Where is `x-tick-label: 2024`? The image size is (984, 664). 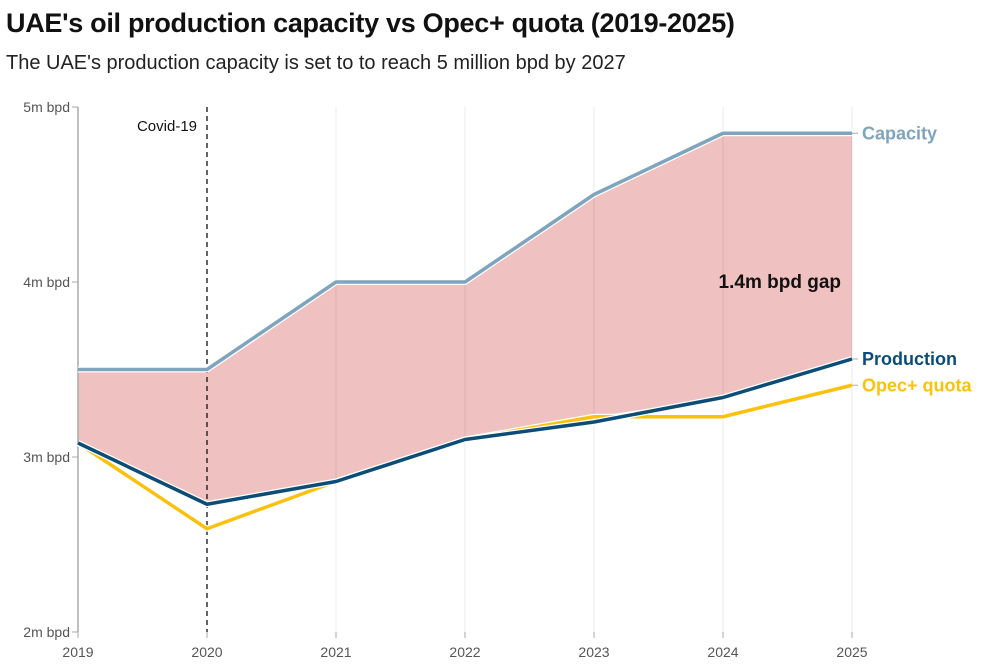 x-tick-label: 2024 is located at coordinates (722, 652).